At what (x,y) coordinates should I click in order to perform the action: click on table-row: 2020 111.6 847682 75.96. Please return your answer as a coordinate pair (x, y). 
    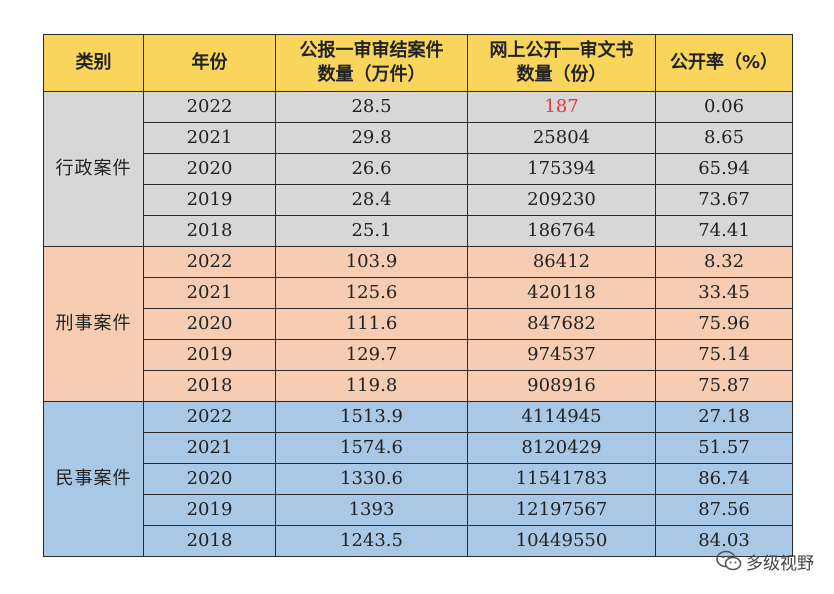
    Looking at the image, I should click on (418, 324).